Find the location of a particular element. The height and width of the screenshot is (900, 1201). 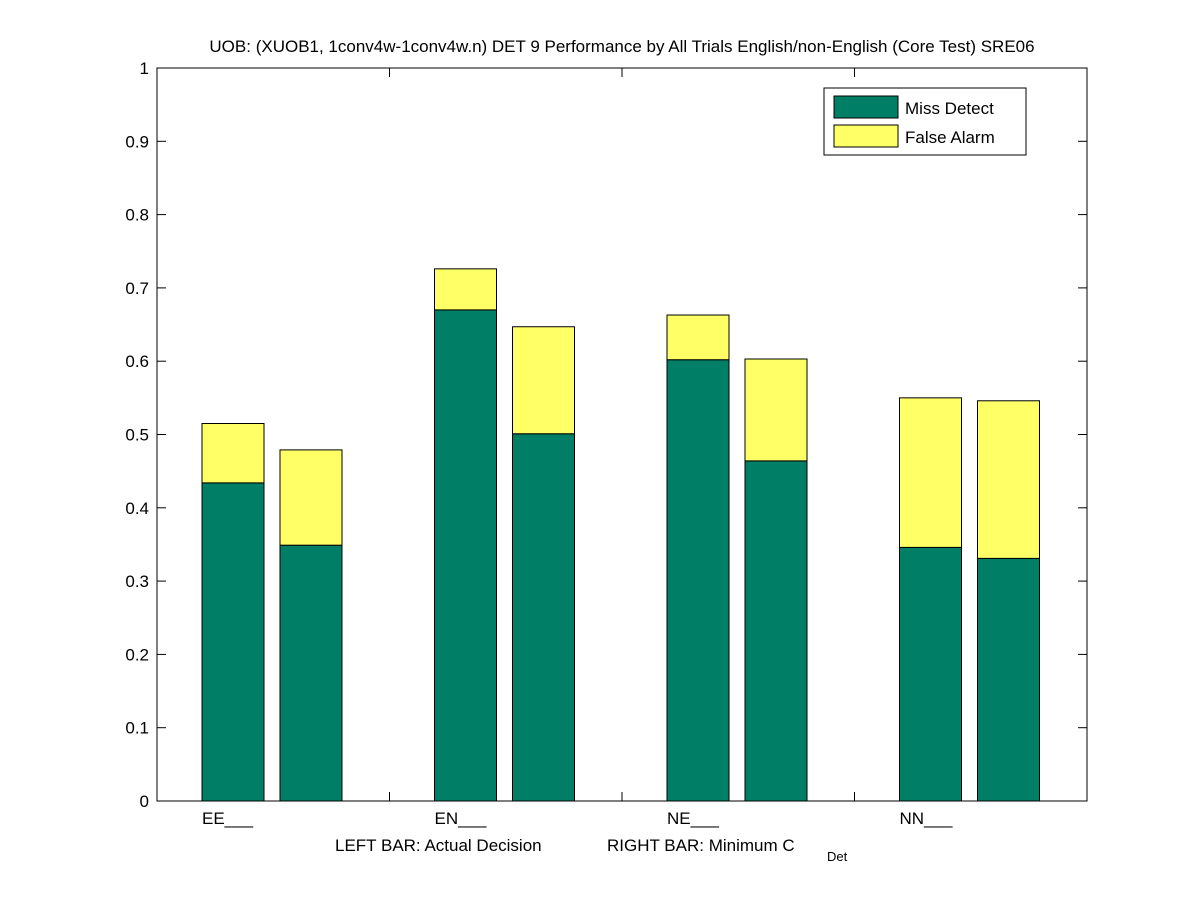

bar-en-minimum-miss-detect is located at coordinates (543, 617).